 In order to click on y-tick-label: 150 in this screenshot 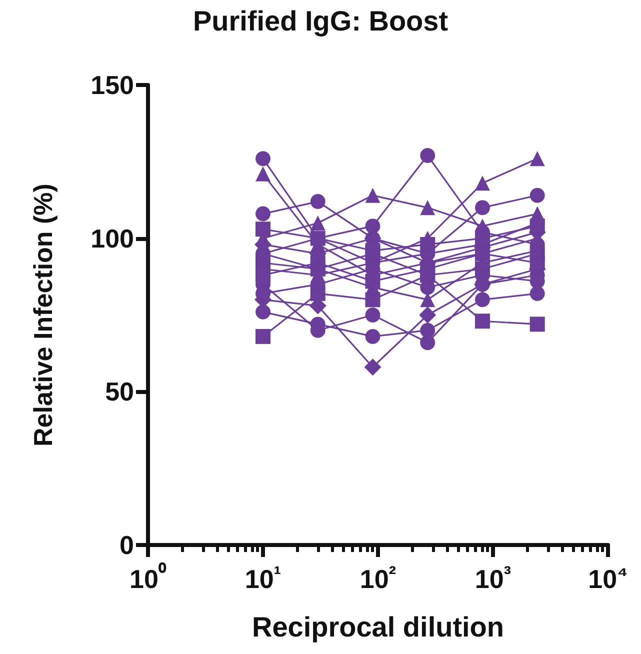, I will do `click(112, 85)`.